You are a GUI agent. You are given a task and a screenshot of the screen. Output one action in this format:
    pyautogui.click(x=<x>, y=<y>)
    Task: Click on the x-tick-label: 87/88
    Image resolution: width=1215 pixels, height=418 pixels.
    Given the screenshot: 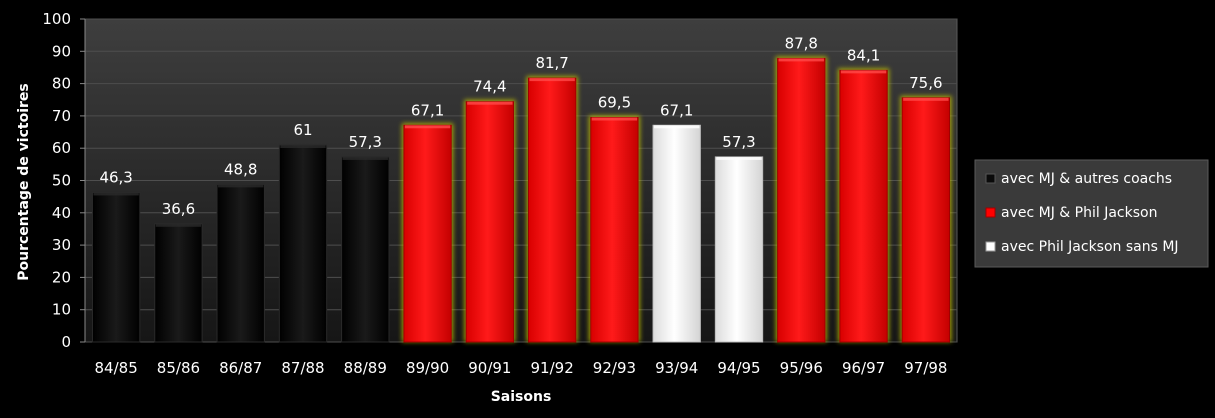 What is the action you would take?
    pyautogui.click(x=302, y=368)
    